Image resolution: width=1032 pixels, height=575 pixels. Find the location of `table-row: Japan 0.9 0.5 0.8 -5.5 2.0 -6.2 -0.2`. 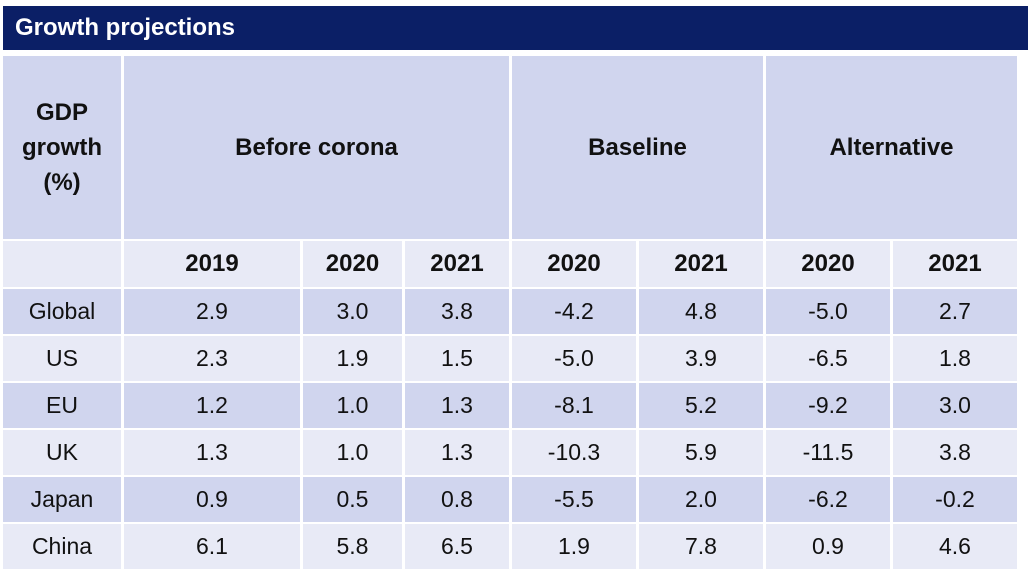

table-row: Japan 0.9 0.5 0.8 -5.5 2.0 -6.2 -0.2 is located at coordinates (510, 499).